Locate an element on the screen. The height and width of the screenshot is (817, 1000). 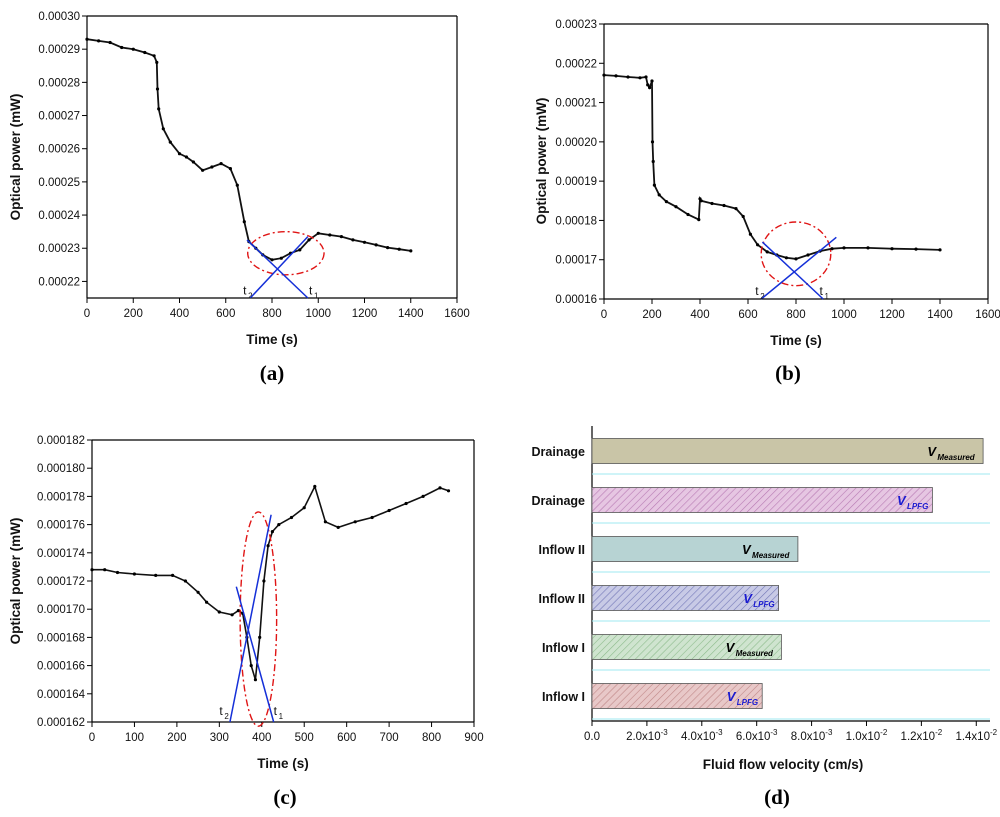
x-tick-label: 1.0x10⁻² is located at coordinates (867, 735).